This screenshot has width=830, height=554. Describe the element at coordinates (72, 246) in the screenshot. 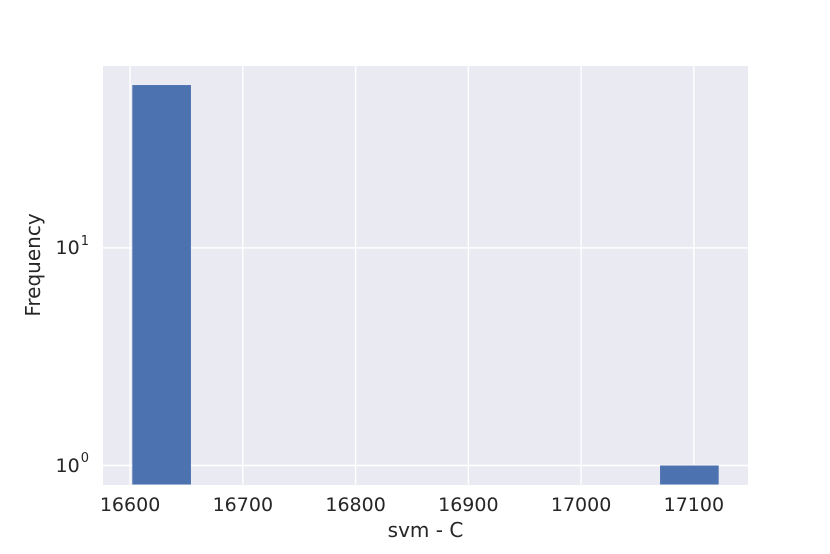

I see `y-tick-label: 10¹` at that location.